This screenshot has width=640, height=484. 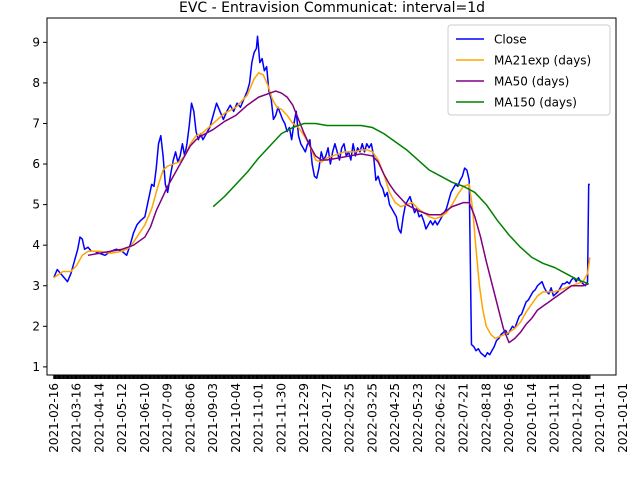 I want to click on y-tick-label: 7, so click(x=36, y=123).